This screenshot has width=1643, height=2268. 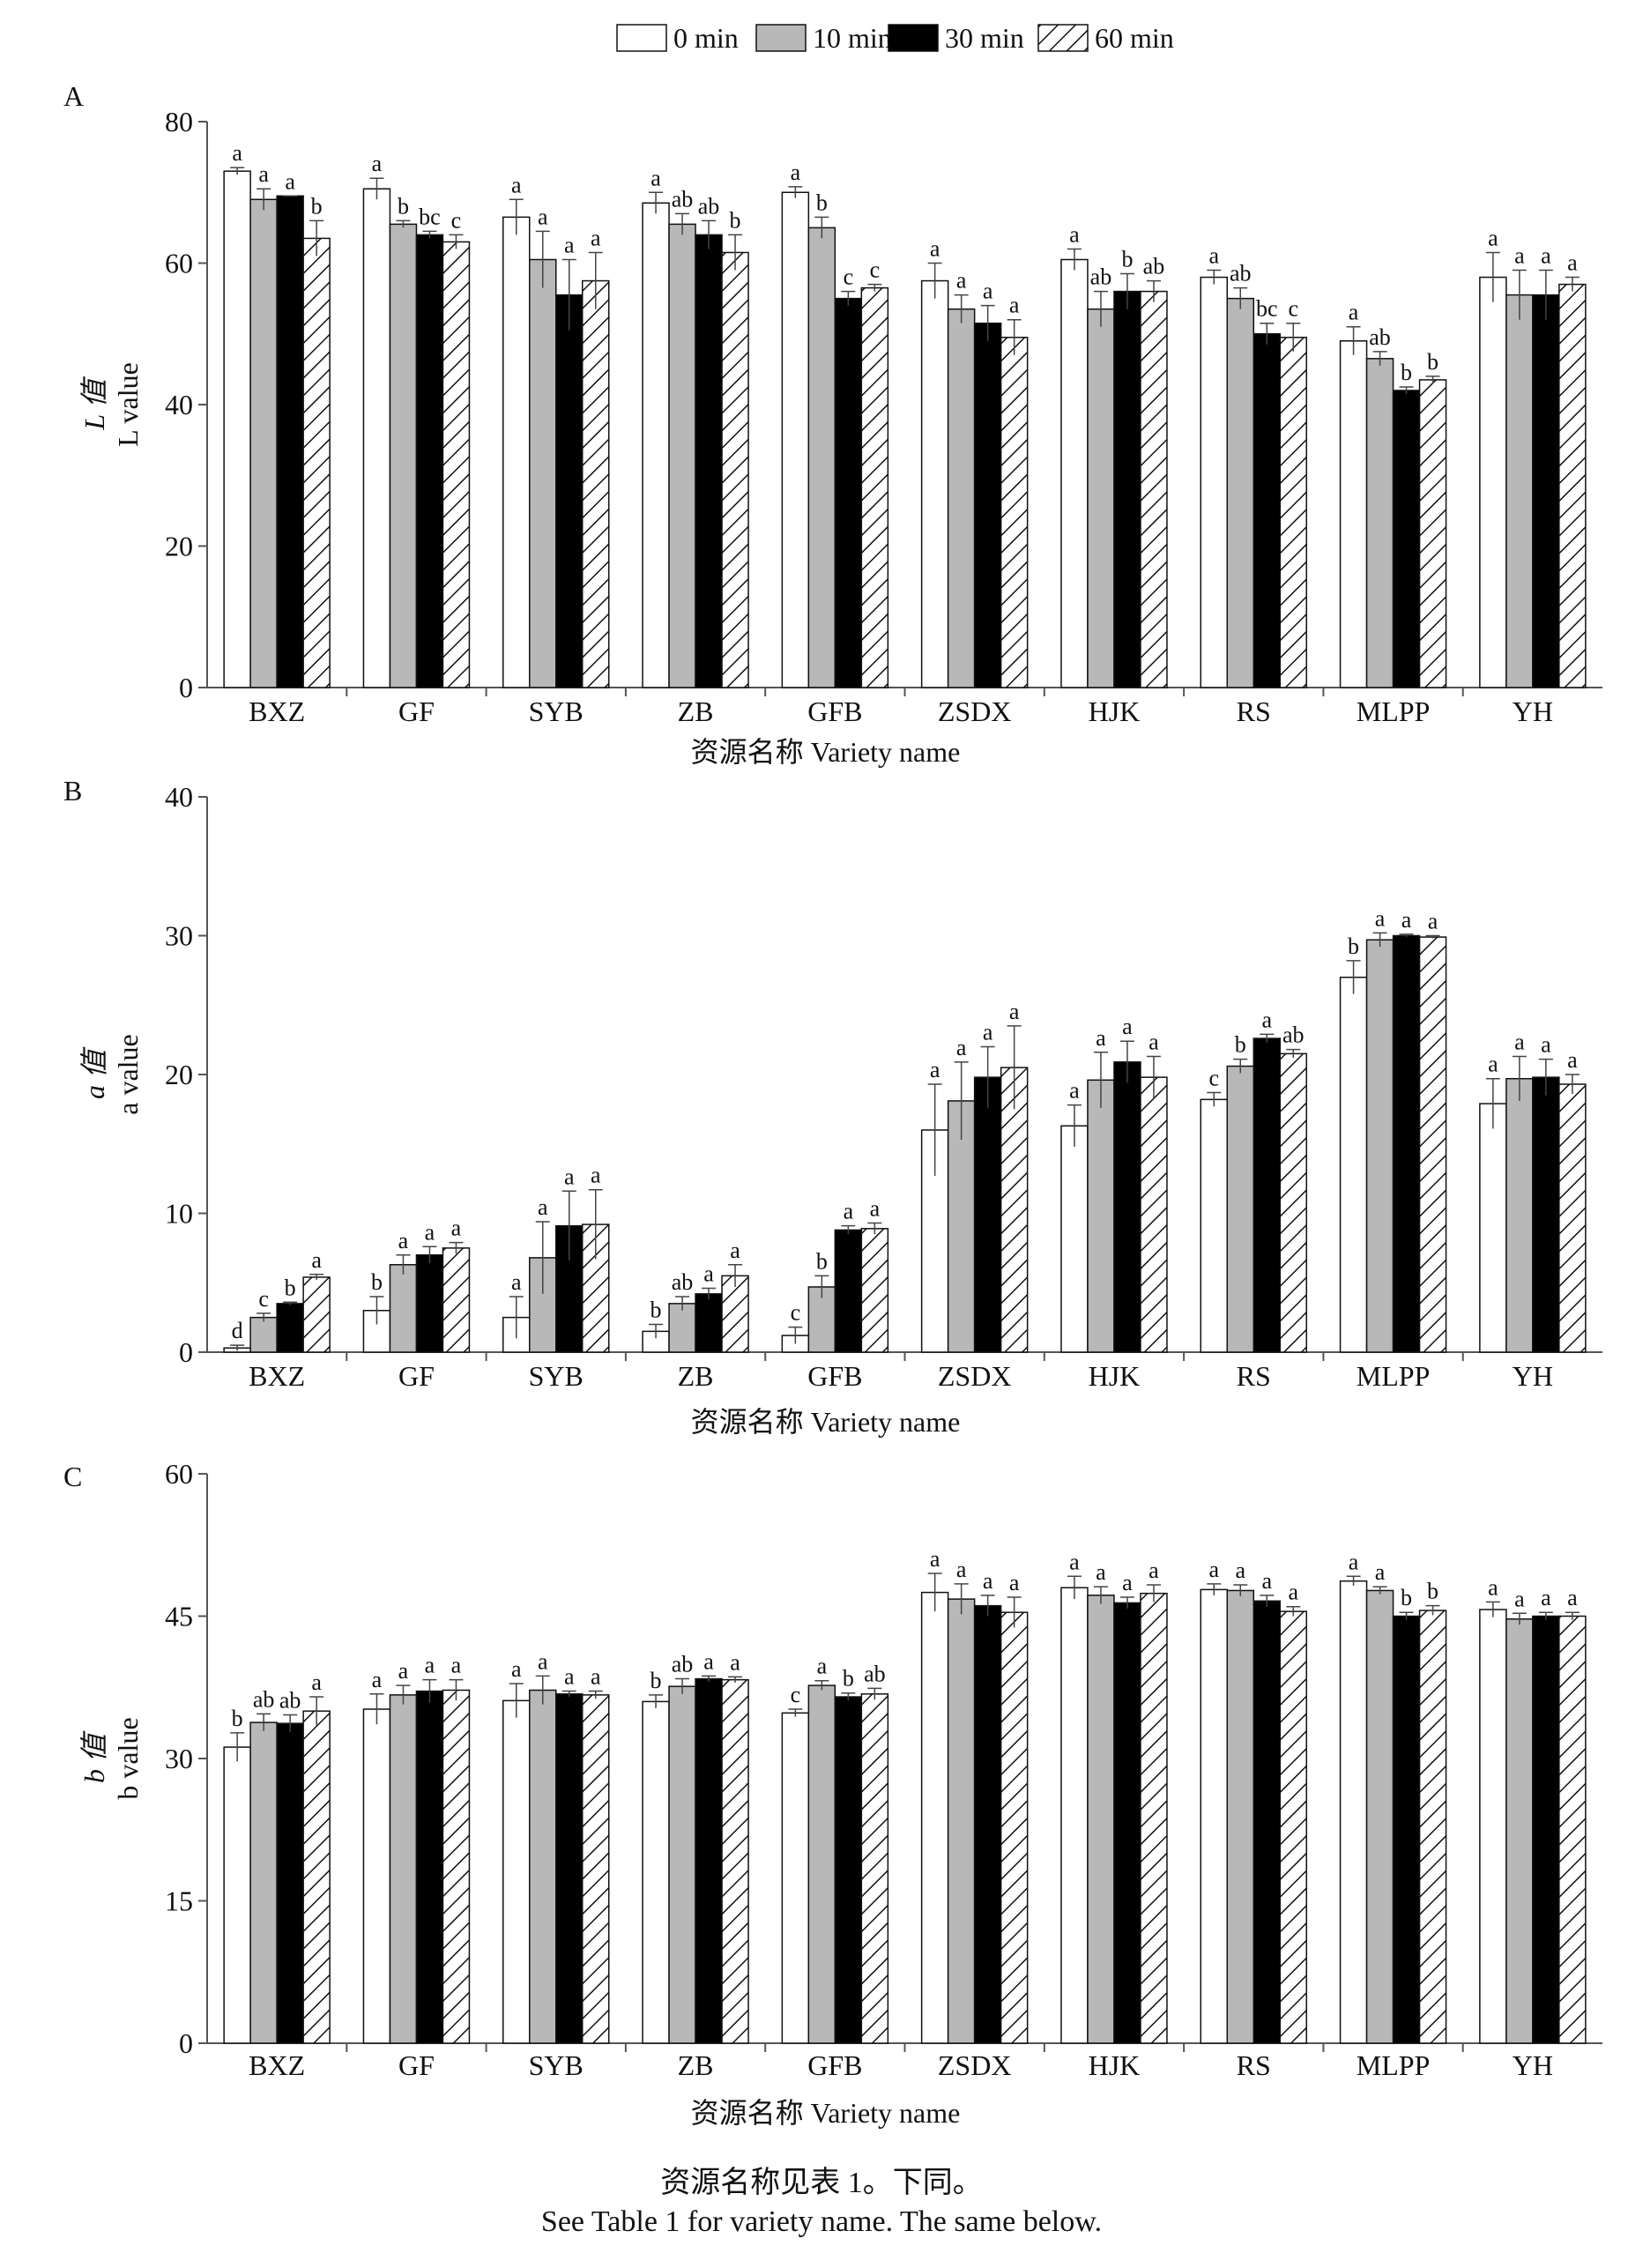 What do you see at coordinates (290, 1700) in the screenshot?
I see `significance-letter: ab` at bounding box center [290, 1700].